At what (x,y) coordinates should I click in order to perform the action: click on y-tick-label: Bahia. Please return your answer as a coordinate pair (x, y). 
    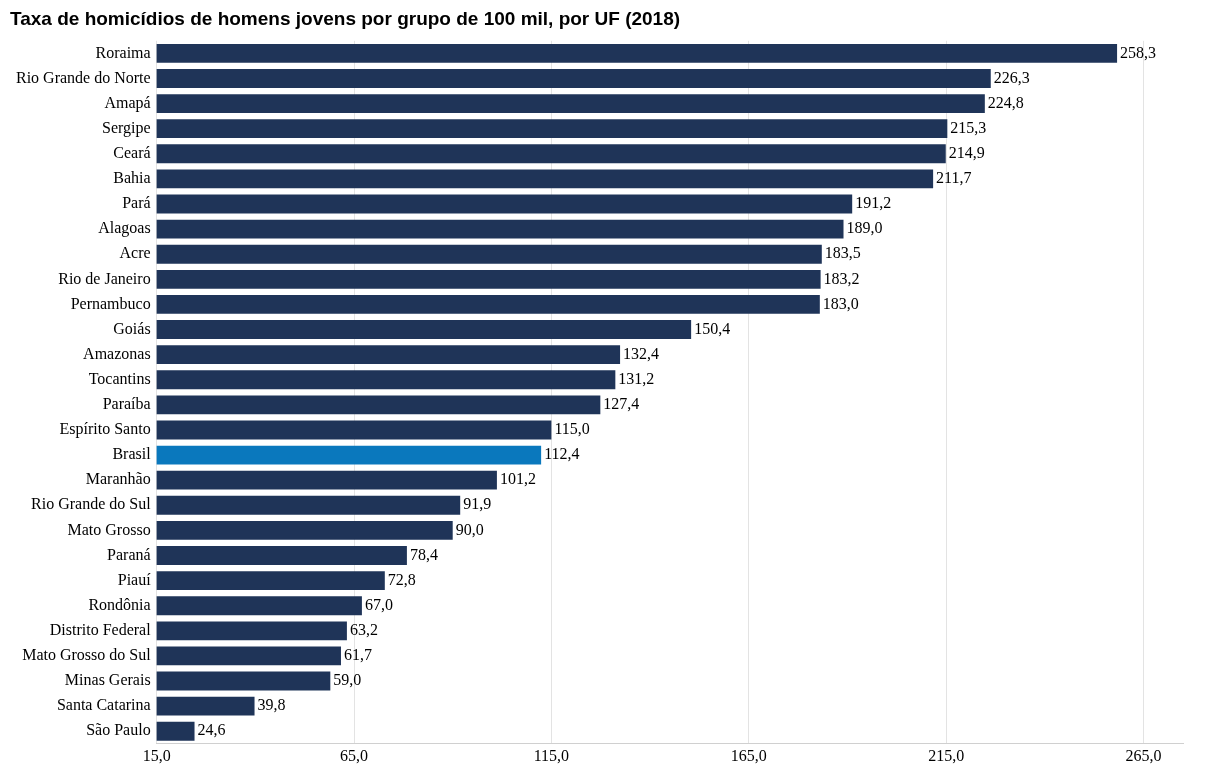
    Looking at the image, I should click on (132, 178).